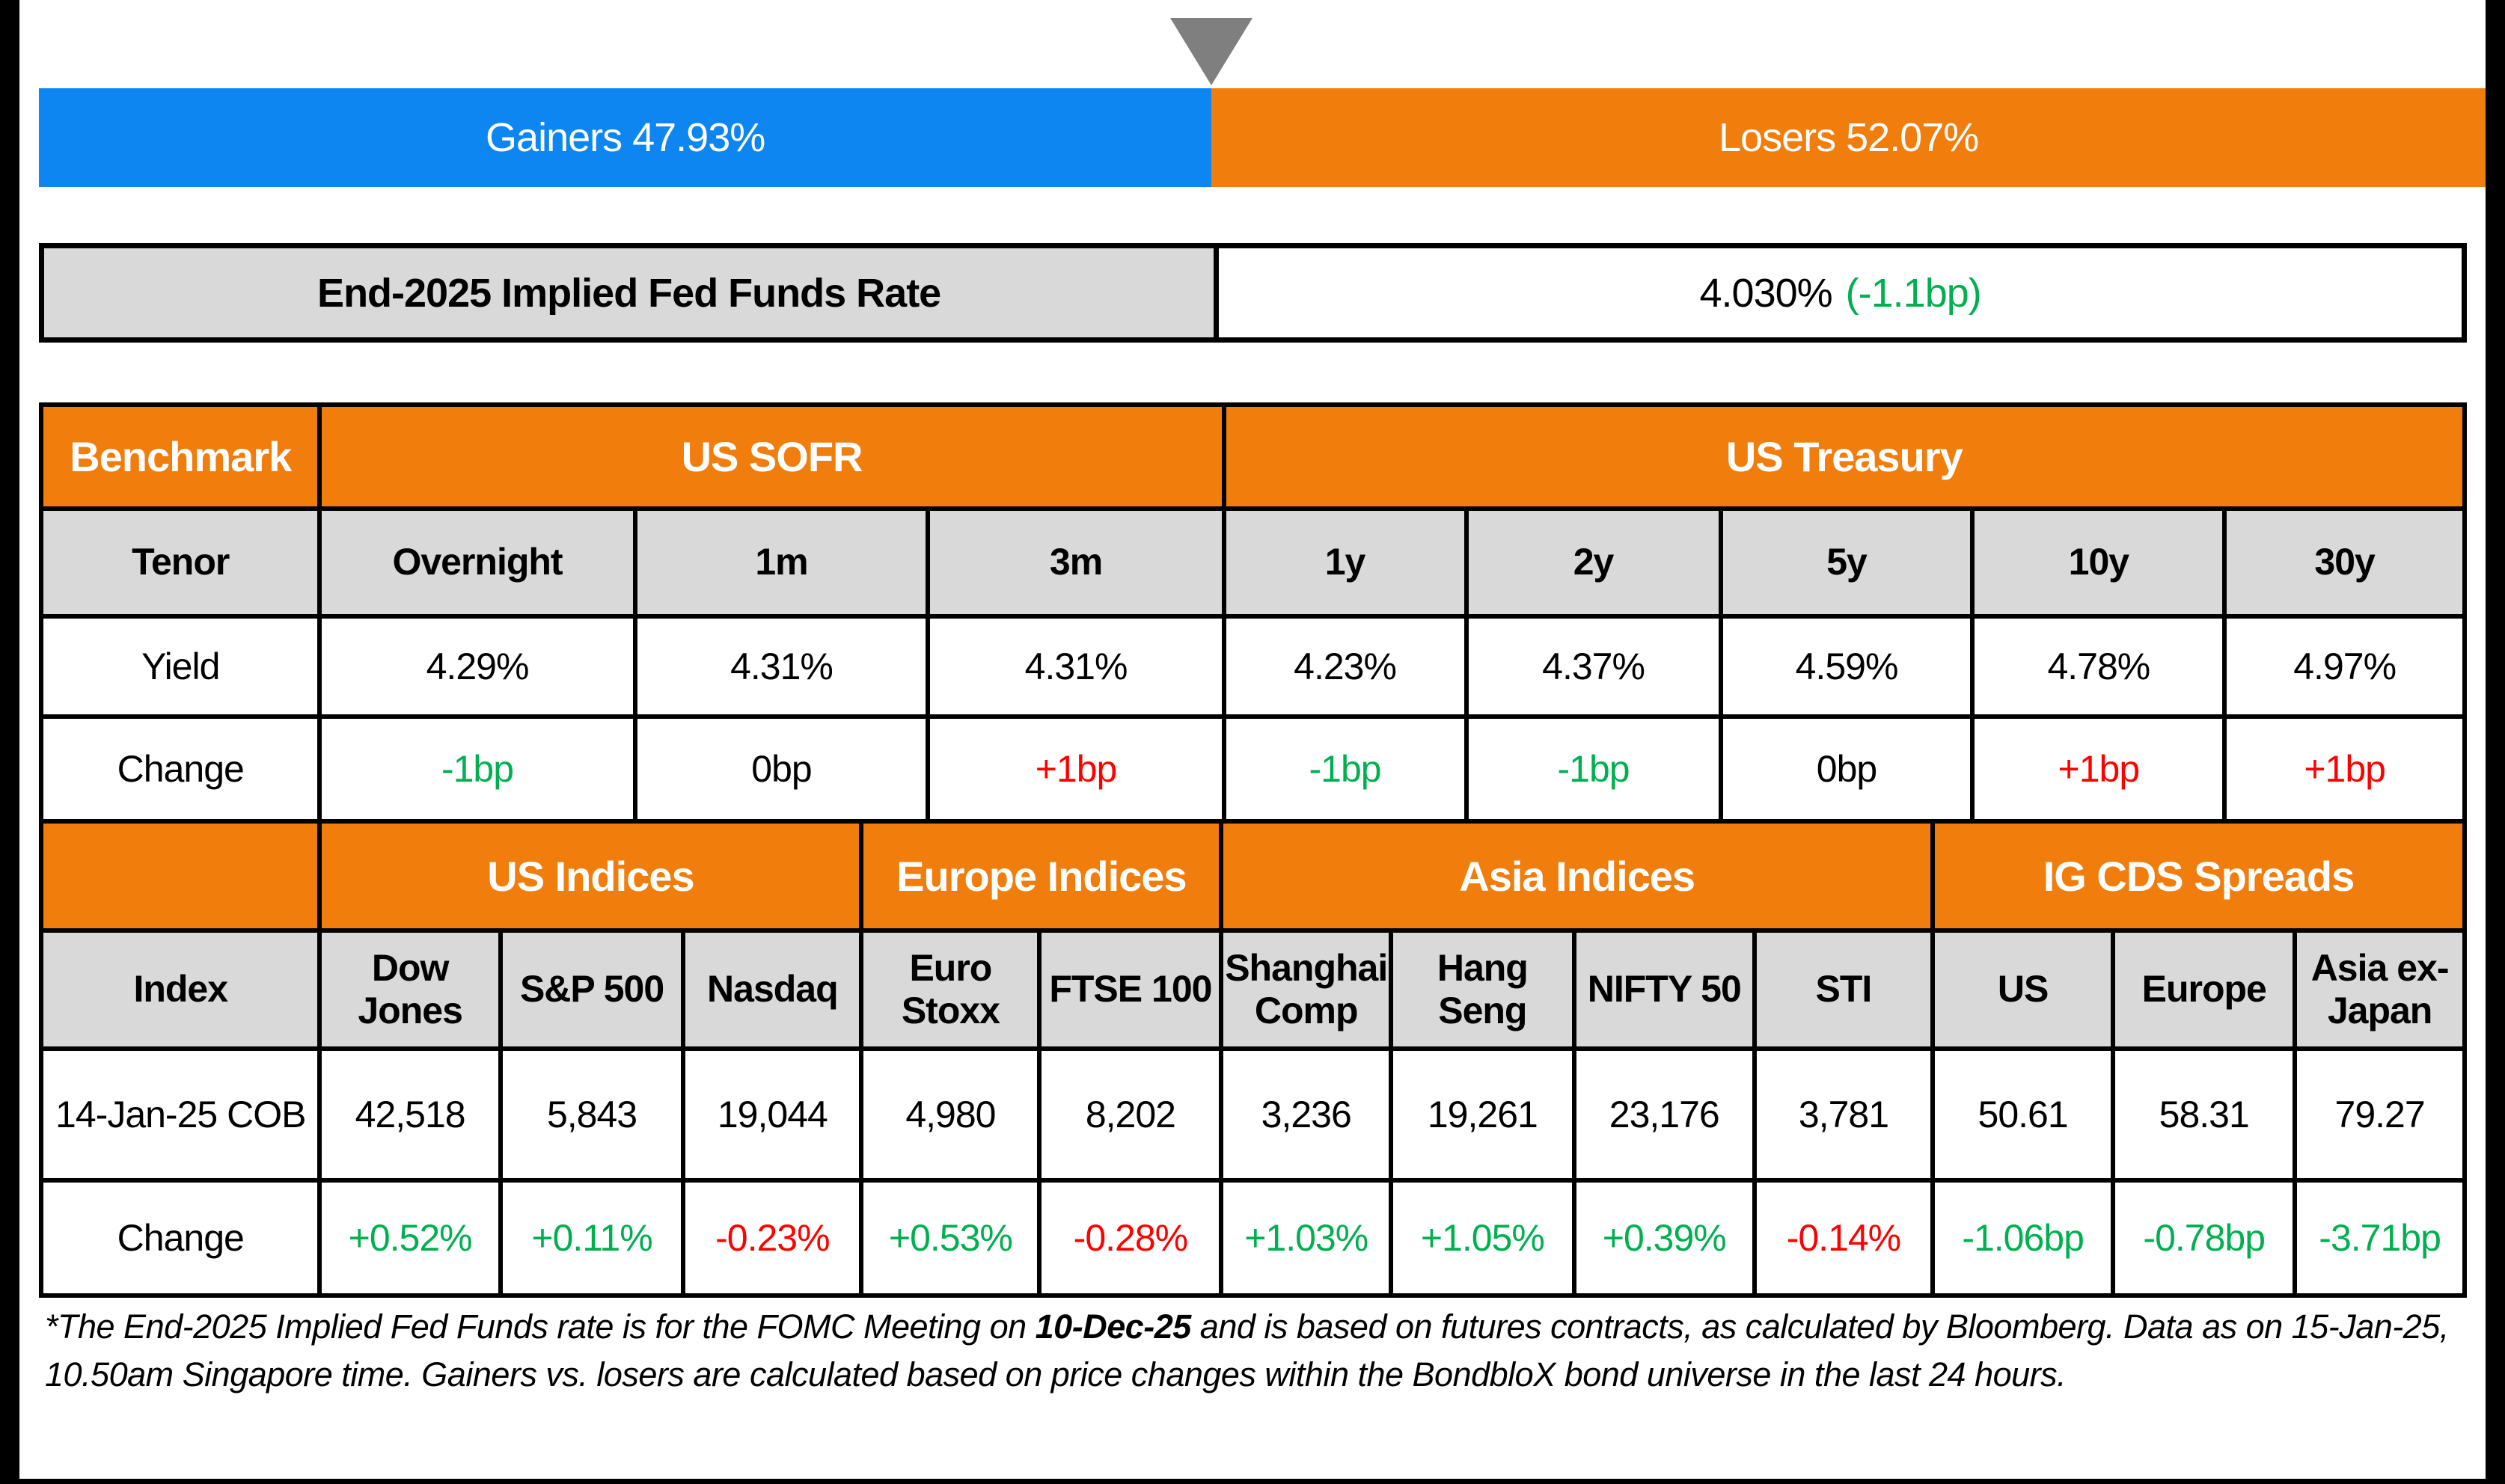  Describe the element at coordinates (2380, 1238) in the screenshot. I see `index-change-cell: -3.71bp` at that location.